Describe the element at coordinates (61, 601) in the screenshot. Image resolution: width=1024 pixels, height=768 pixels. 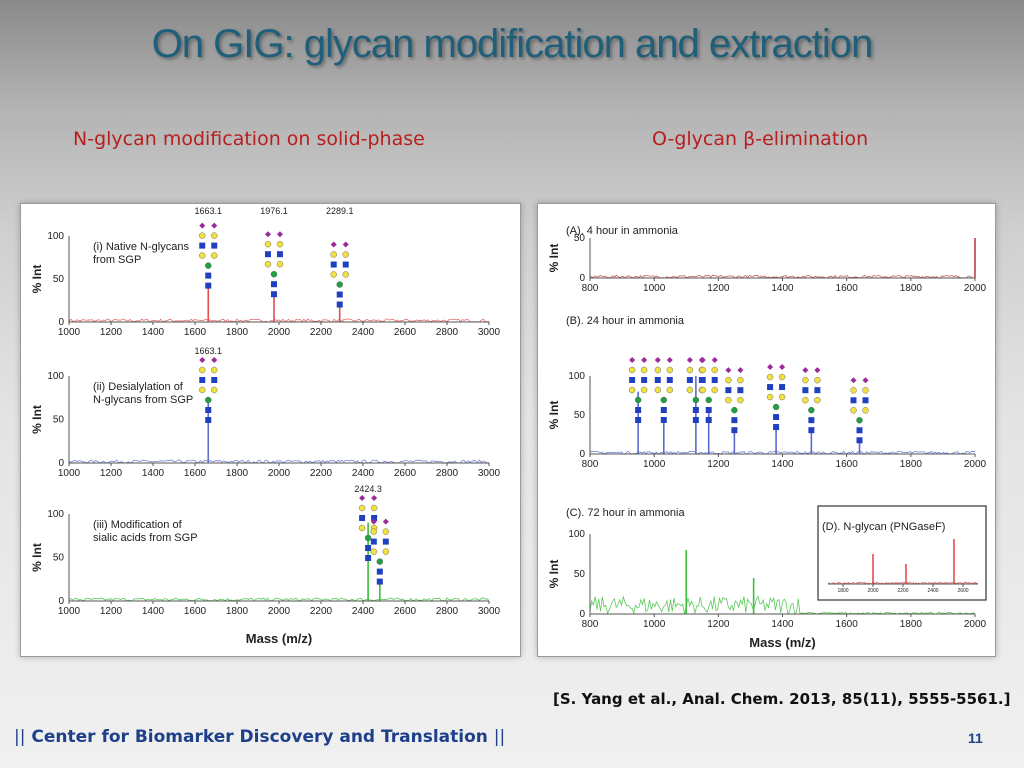
I see `y-tick-label-iii-0: 0` at that location.